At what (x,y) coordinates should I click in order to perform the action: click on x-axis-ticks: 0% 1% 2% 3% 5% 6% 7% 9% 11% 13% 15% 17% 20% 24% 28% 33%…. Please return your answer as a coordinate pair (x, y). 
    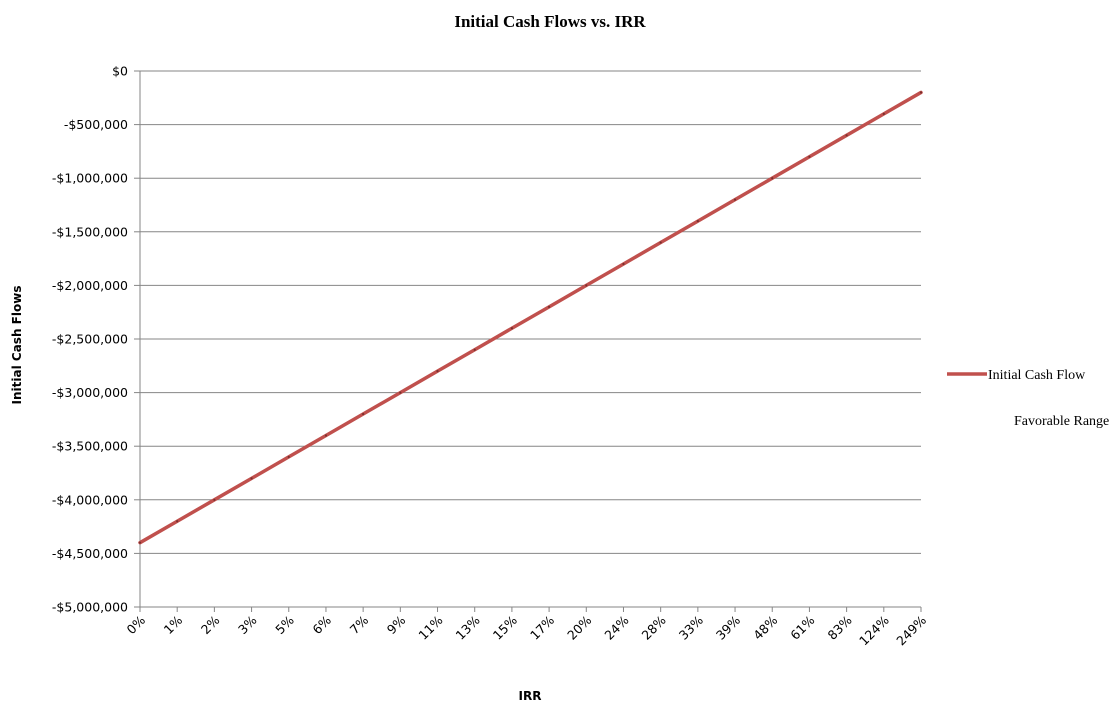
    Looking at the image, I should click on (526, 627).